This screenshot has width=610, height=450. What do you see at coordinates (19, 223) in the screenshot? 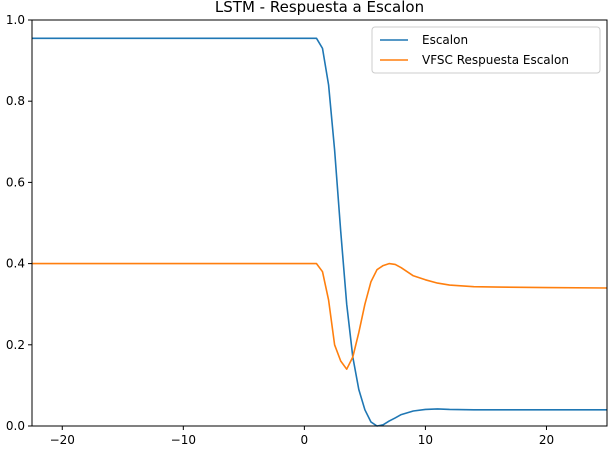
I see `y-axis-ticks: 0.0 0.2 0.4 0.6 0.8 1.0` at bounding box center [19, 223].